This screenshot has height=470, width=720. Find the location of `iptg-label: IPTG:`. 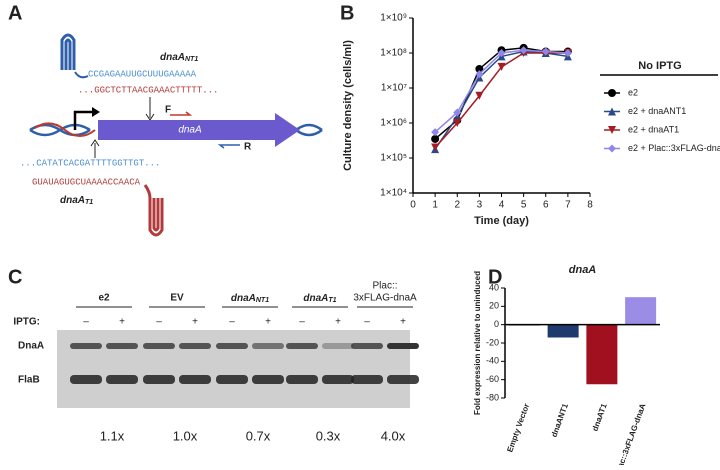

iptg-label: IPTG: is located at coordinates (26, 322).